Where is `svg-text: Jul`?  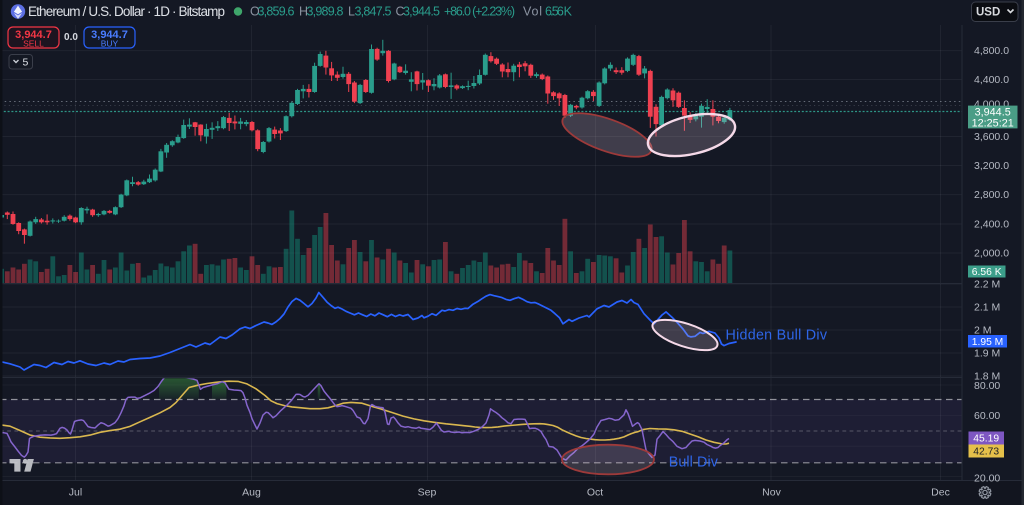 svg-text: Jul is located at coordinates (75, 493).